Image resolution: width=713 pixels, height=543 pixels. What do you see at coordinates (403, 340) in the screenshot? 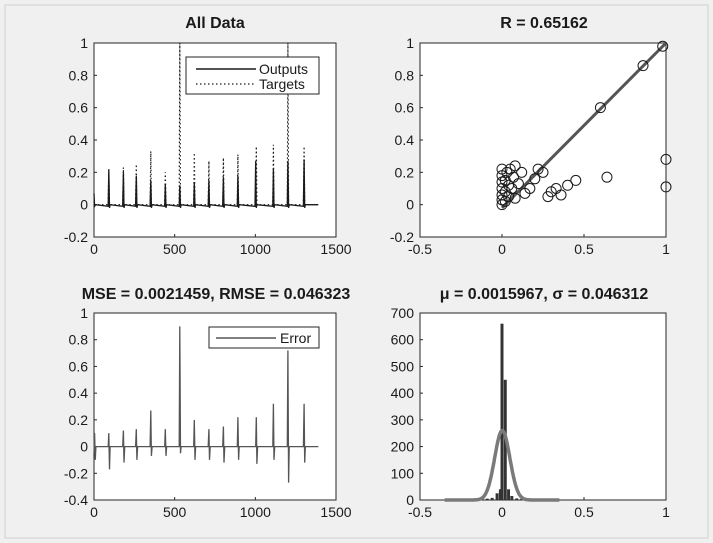
I see `y-tick-label: 600` at bounding box center [403, 340].